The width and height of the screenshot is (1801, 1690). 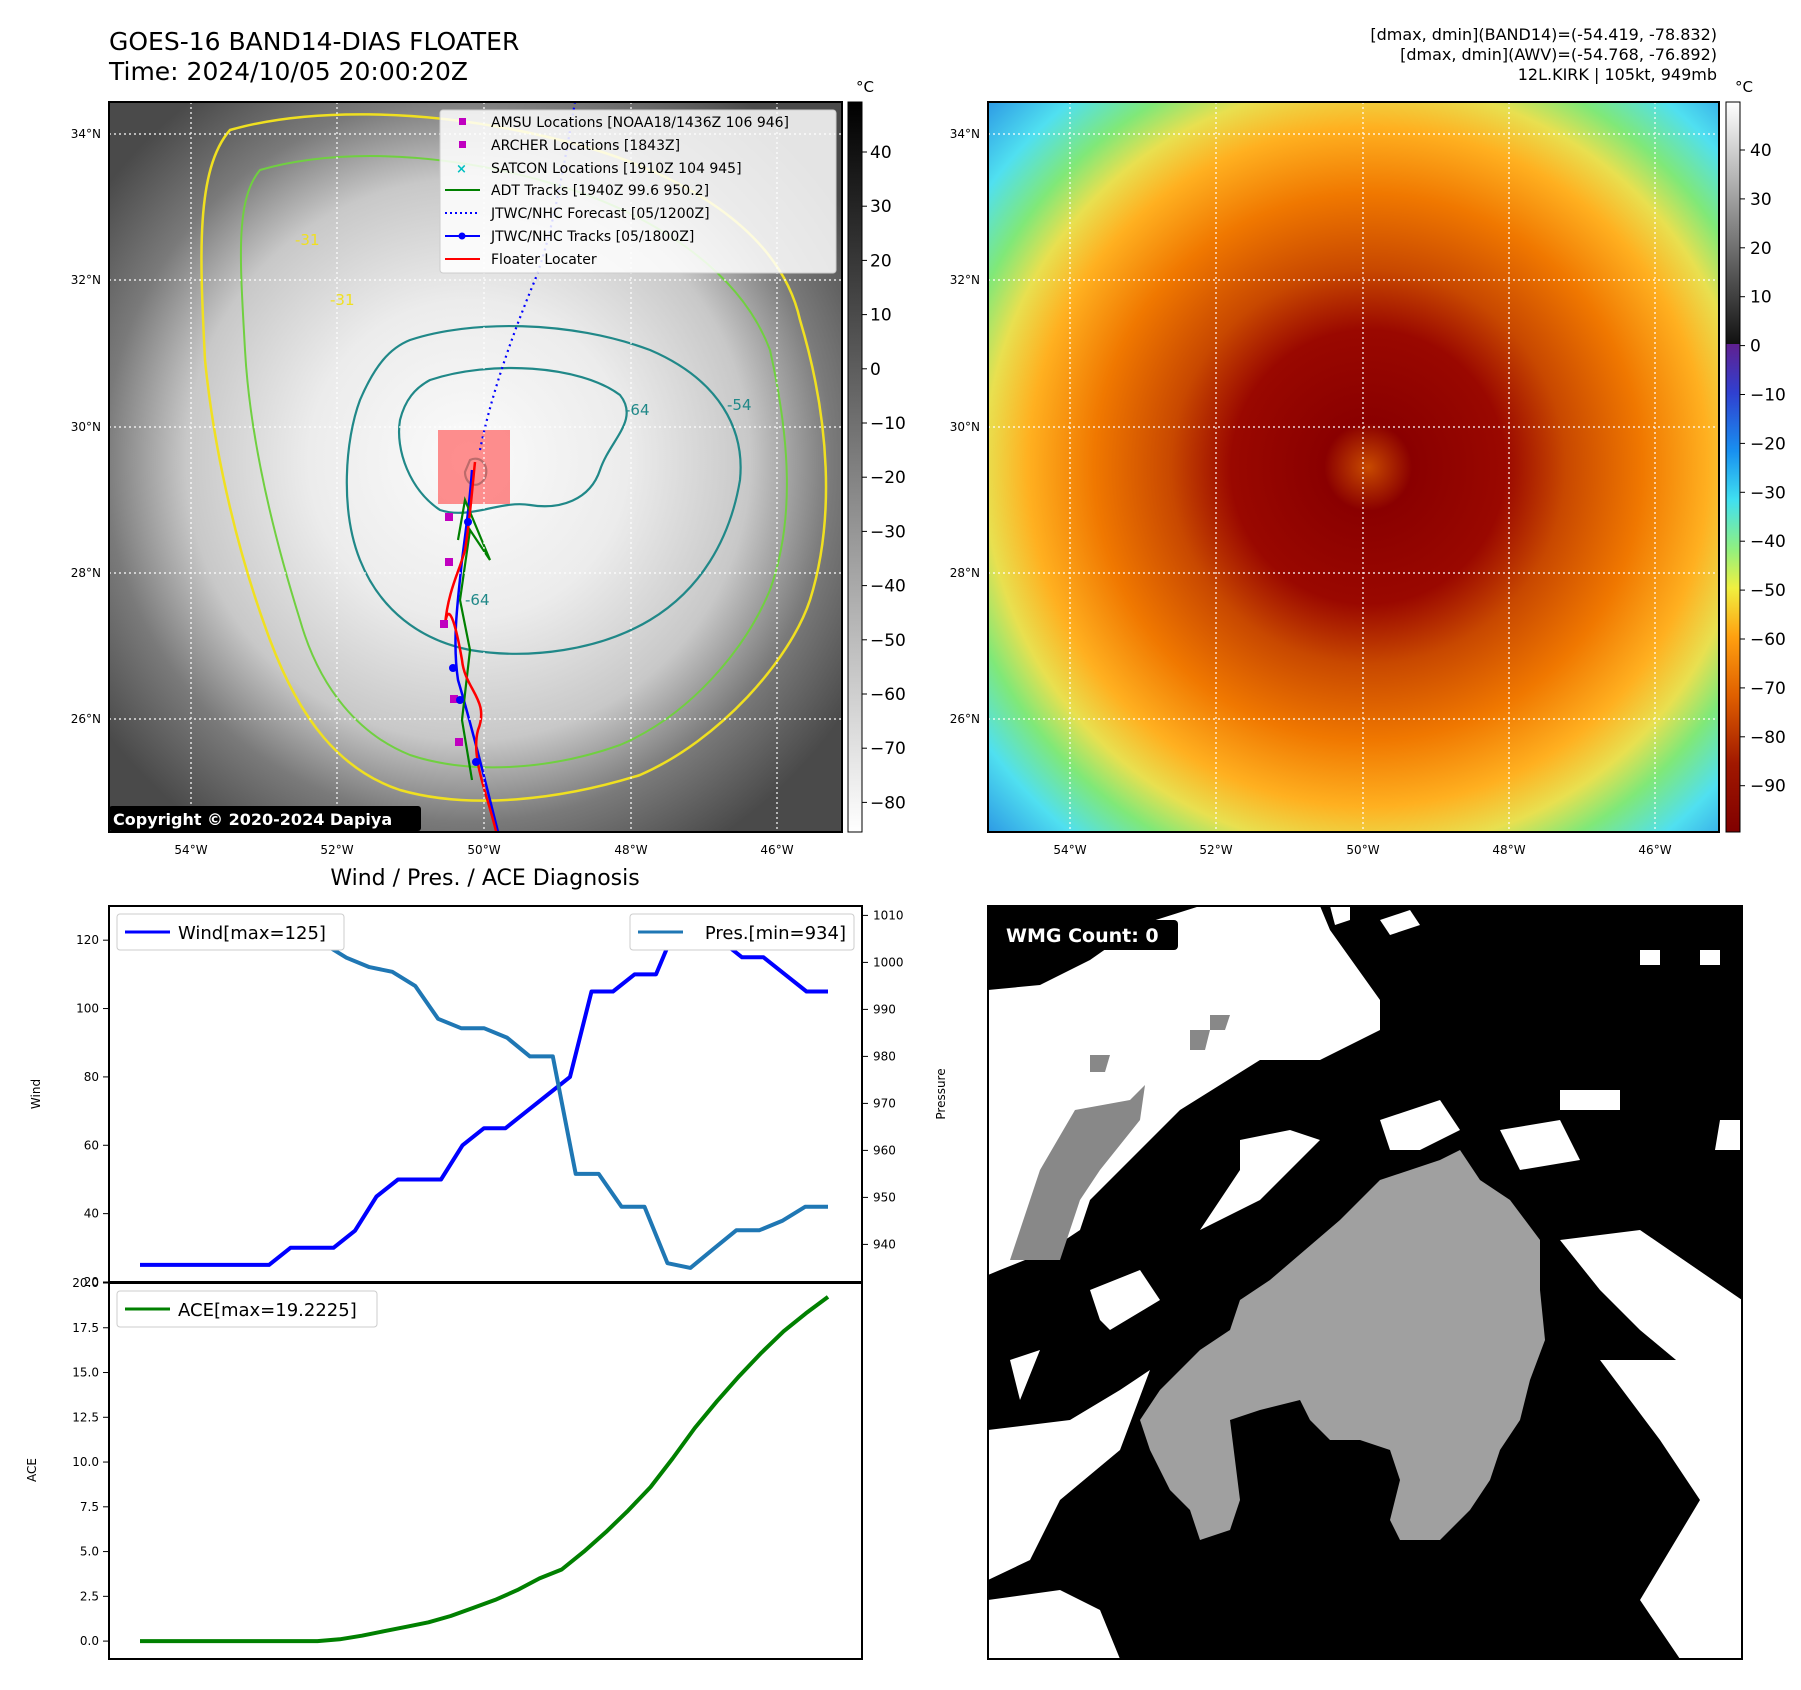 I want to click on enh-colorbar-tick-label: −10, so click(x=1768, y=396).